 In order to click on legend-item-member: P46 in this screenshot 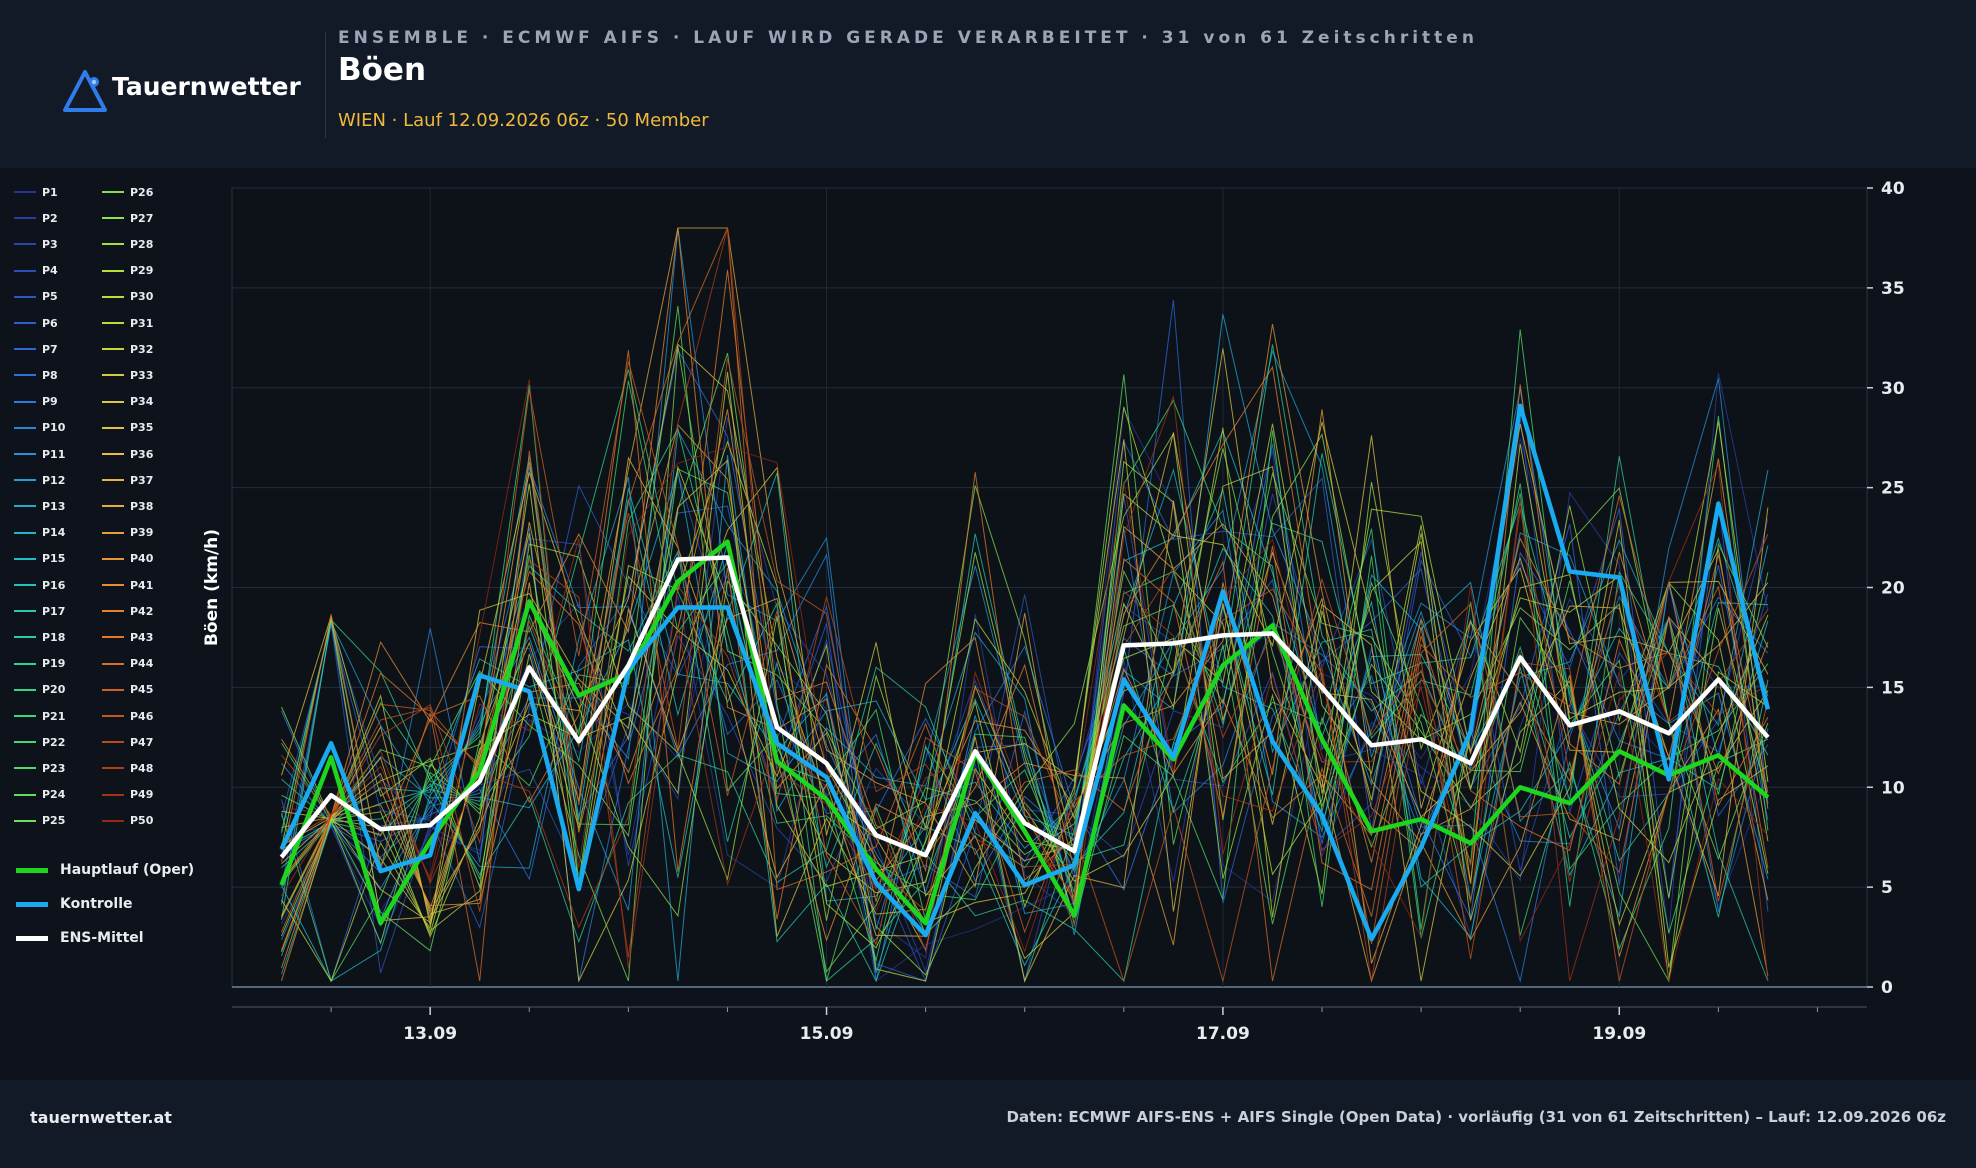, I will do `click(127, 716)`.